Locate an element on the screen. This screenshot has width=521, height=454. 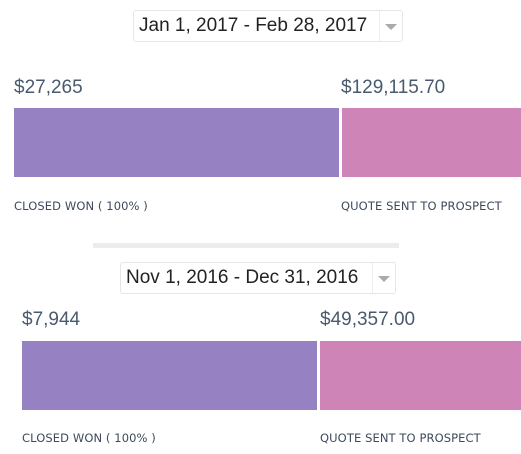
amount: $129,115.70 is located at coordinates (393, 87).